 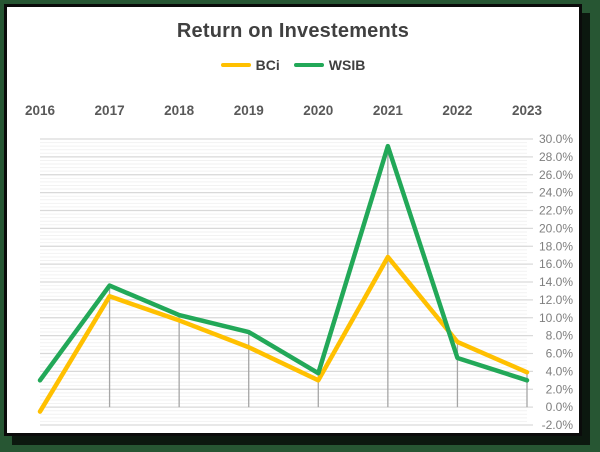 What do you see at coordinates (556, 264) in the screenshot?
I see `y-tick-label: 16.0%` at bounding box center [556, 264].